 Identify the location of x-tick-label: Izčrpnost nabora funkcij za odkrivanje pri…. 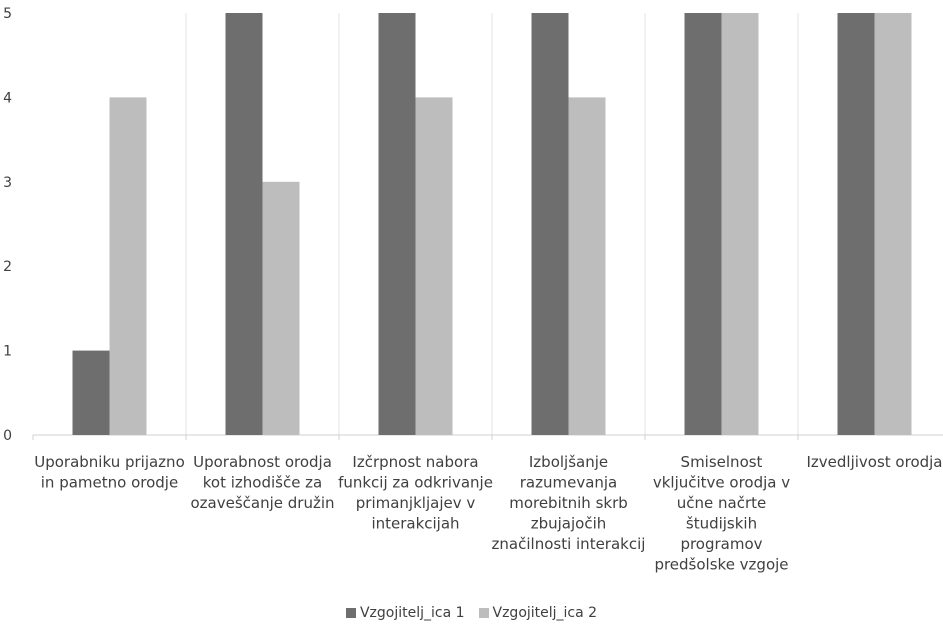
(415, 493).